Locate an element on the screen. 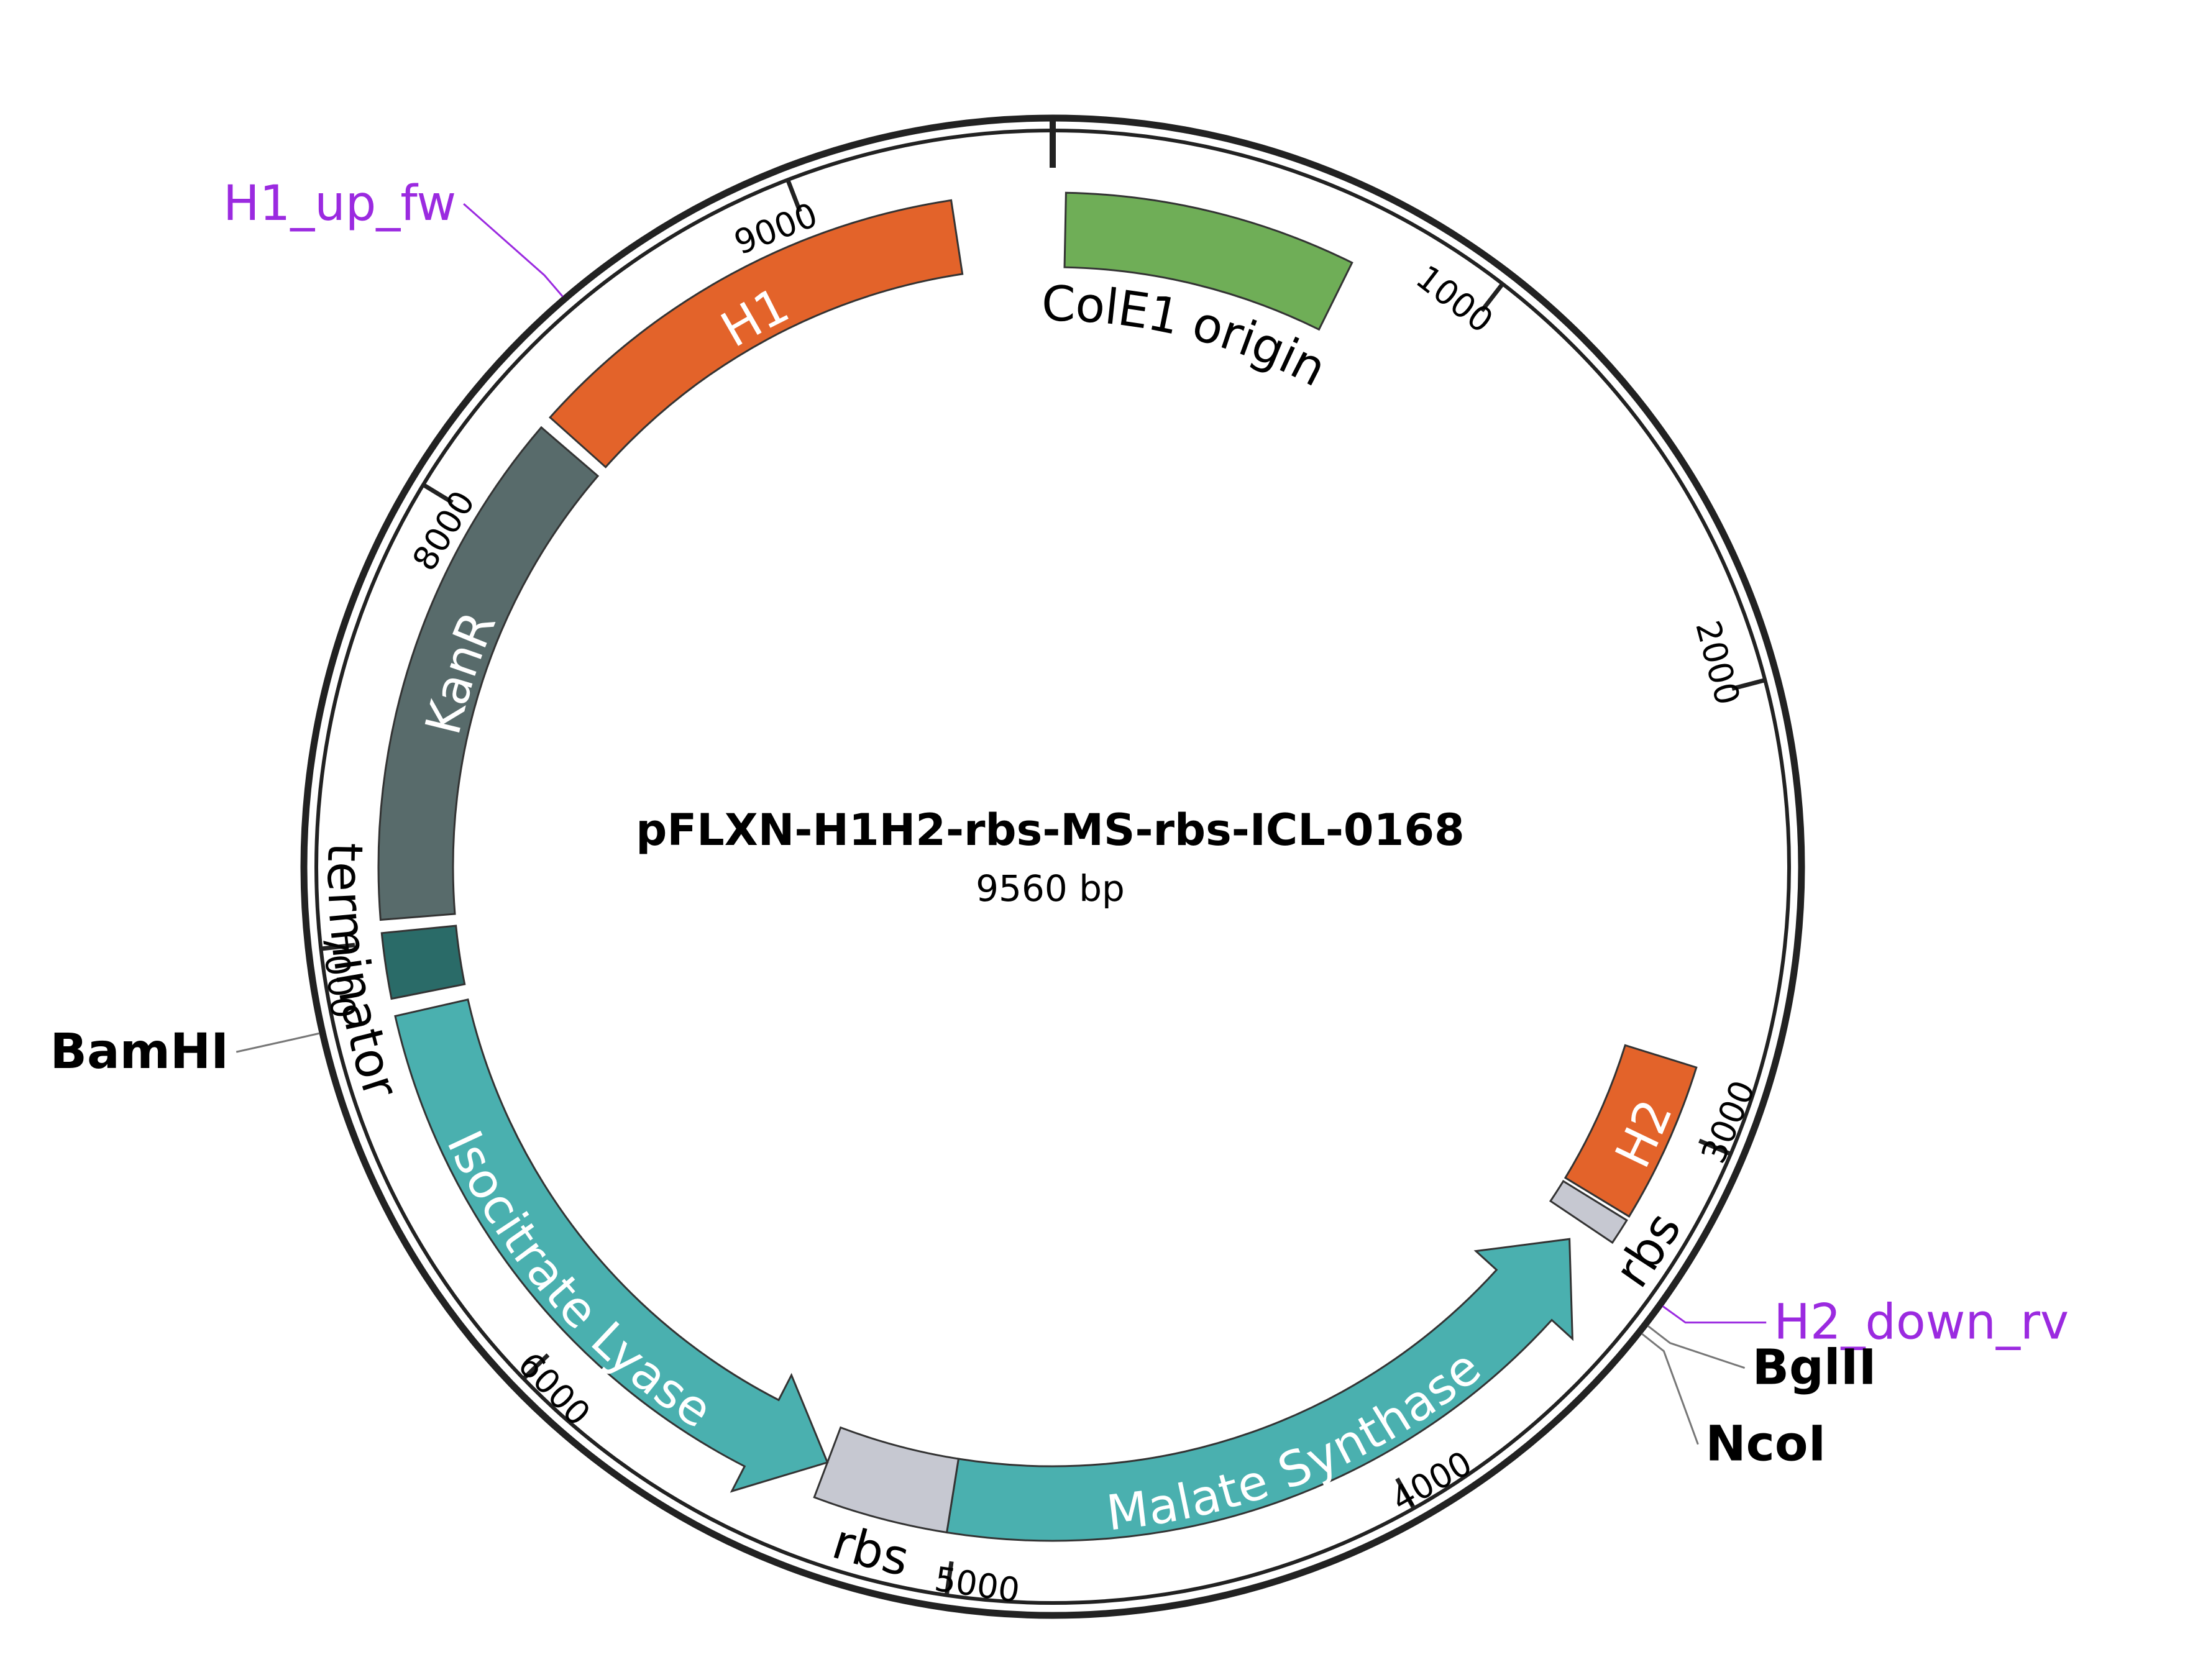 This screenshot has width=2198, height=1680. site-ncoi-leader-line is located at coordinates (1670, 1389).